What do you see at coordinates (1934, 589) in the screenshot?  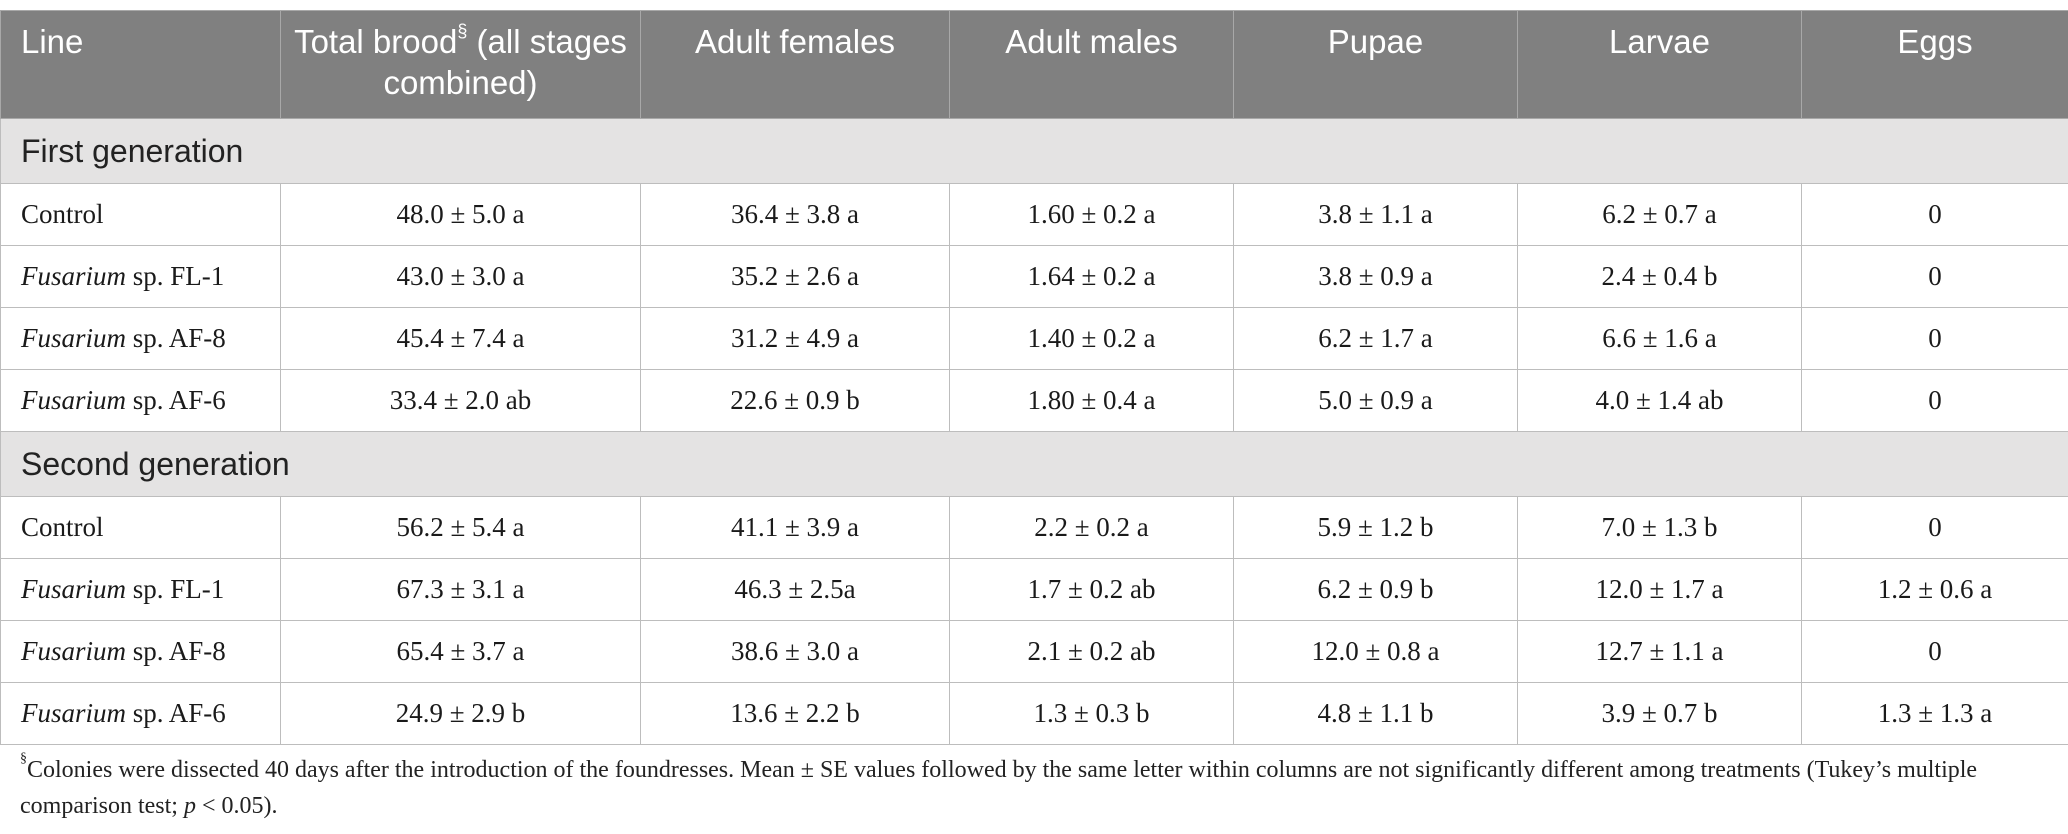 I see `eggs-cell: 1.2 ± 0.6 a` at bounding box center [1934, 589].